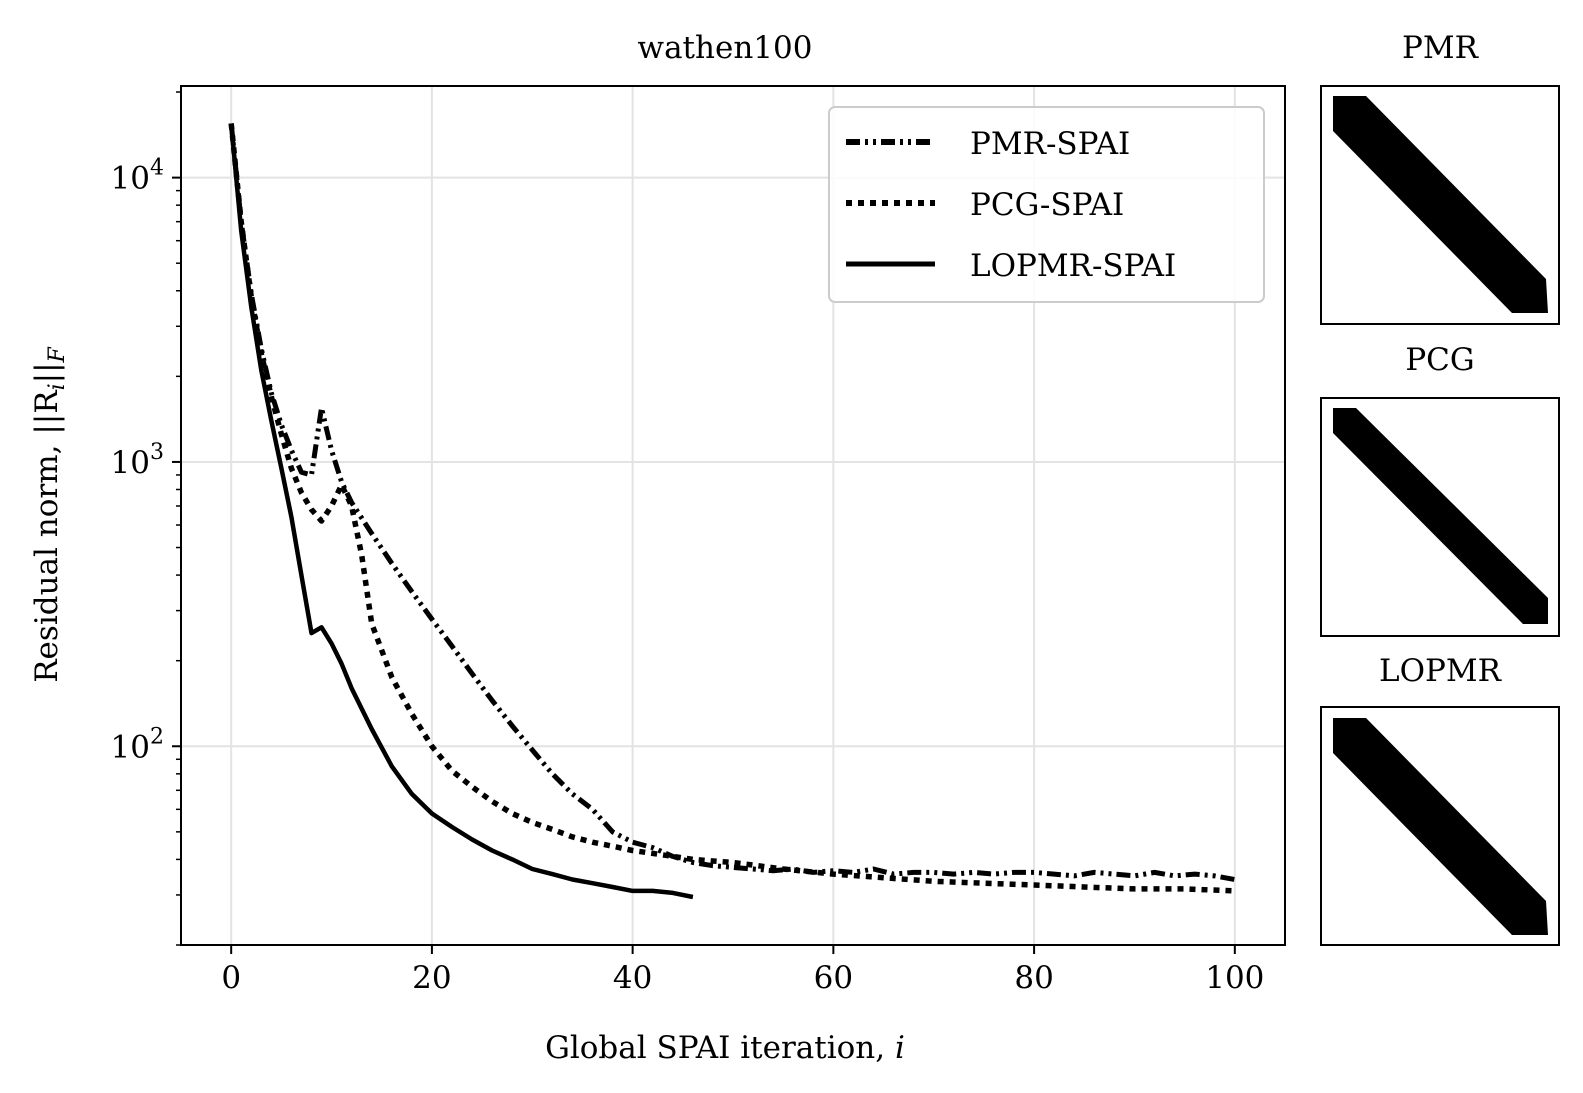 The height and width of the screenshot is (1093, 1583). Describe the element at coordinates (725, 48) in the screenshot. I see `chart-title: wathen100` at that location.